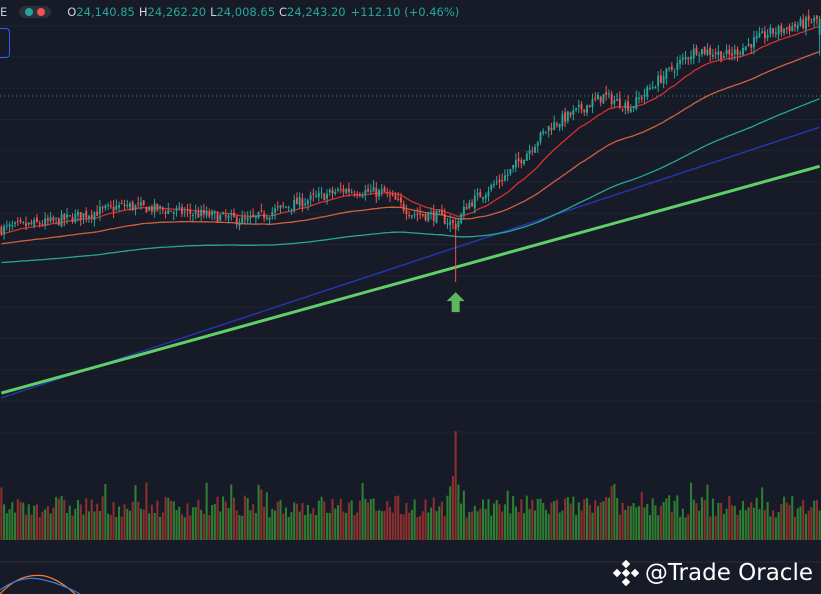  Describe the element at coordinates (177, 12) in the screenshot. I see `high-value: 24,262.20` at that location.